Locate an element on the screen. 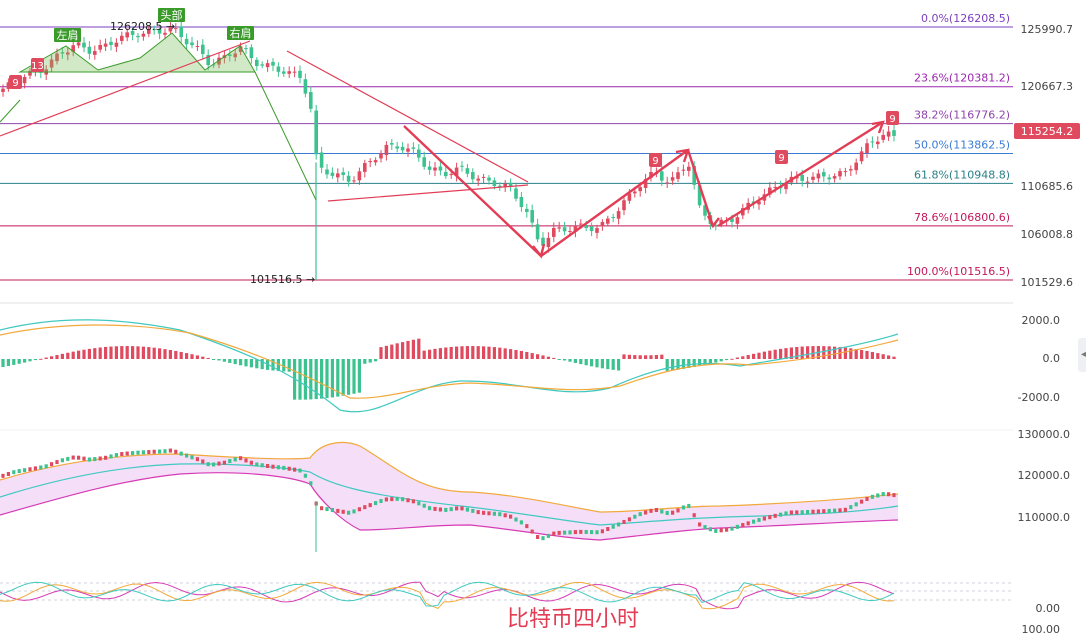  side-panel-tab is located at coordinates (1082, 355).